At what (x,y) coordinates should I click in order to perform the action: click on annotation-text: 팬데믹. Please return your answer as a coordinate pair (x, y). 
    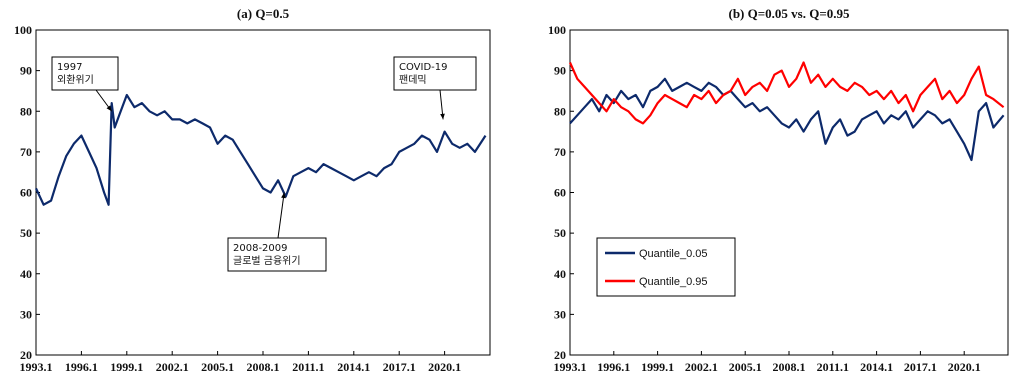
    Looking at the image, I should click on (413, 80).